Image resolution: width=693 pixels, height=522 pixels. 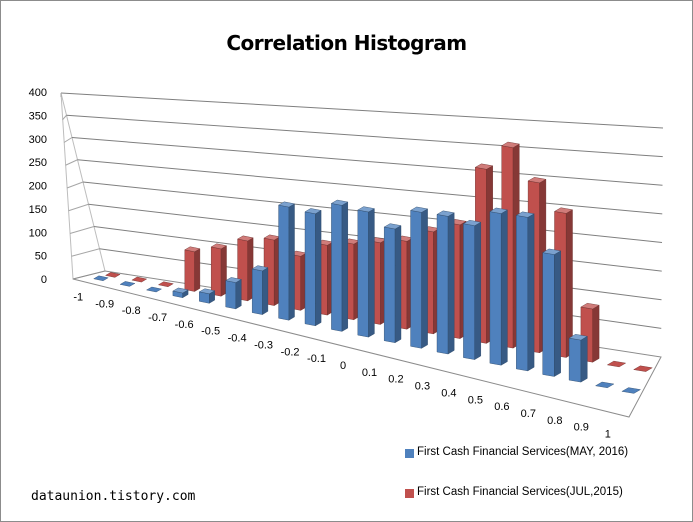 I want to click on watermark: dataunion.tistory.com, so click(x=113, y=496).